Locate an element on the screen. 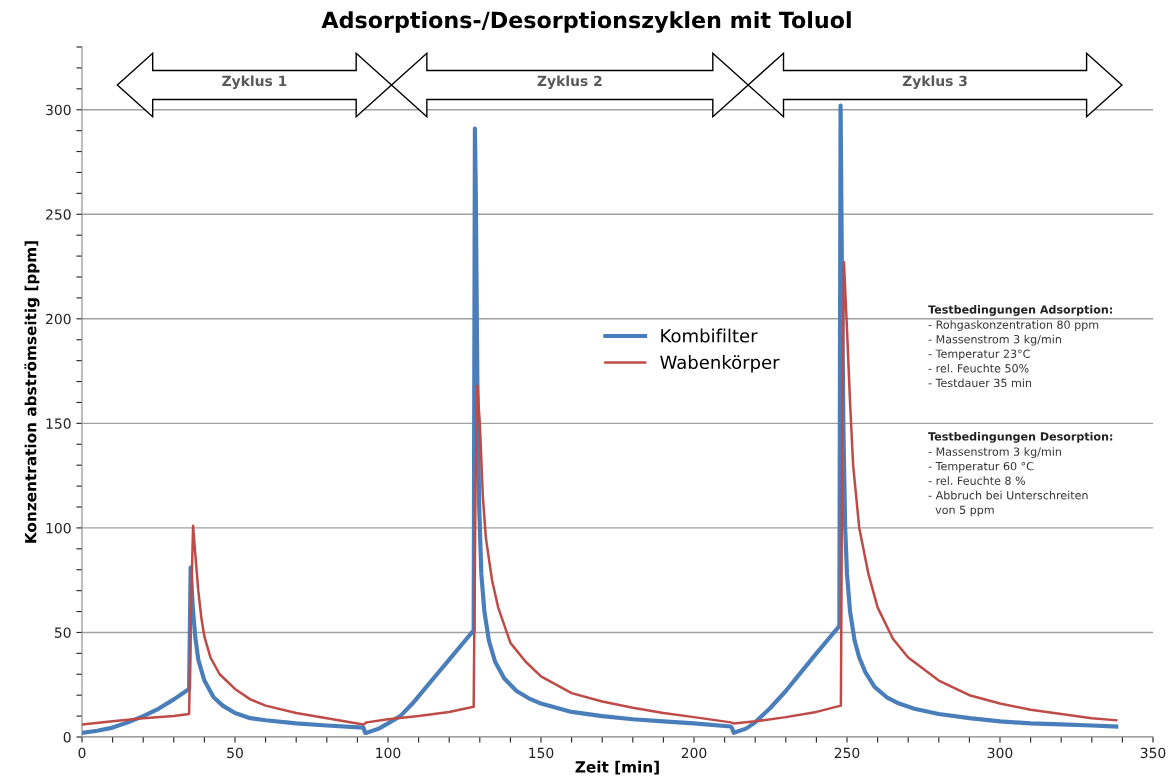 This screenshot has width=1174, height=778. annotation: Zyklus 3 is located at coordinates (934, 82).